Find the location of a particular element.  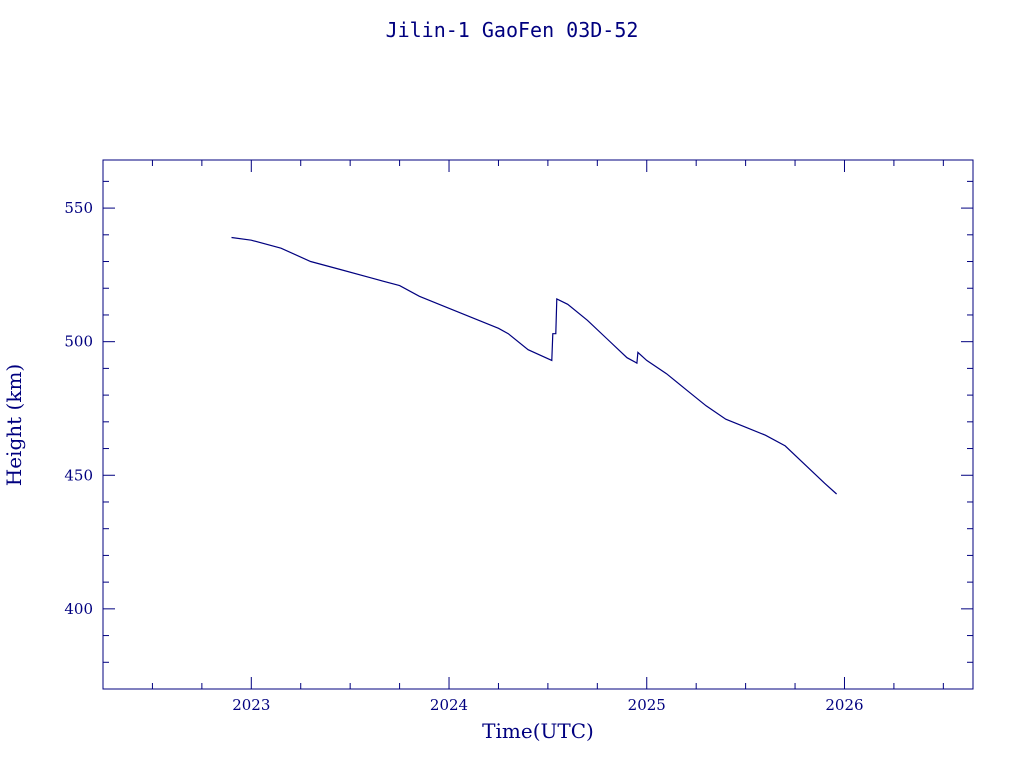

y-tick-label: 450 is located at coordinates (78, 475).